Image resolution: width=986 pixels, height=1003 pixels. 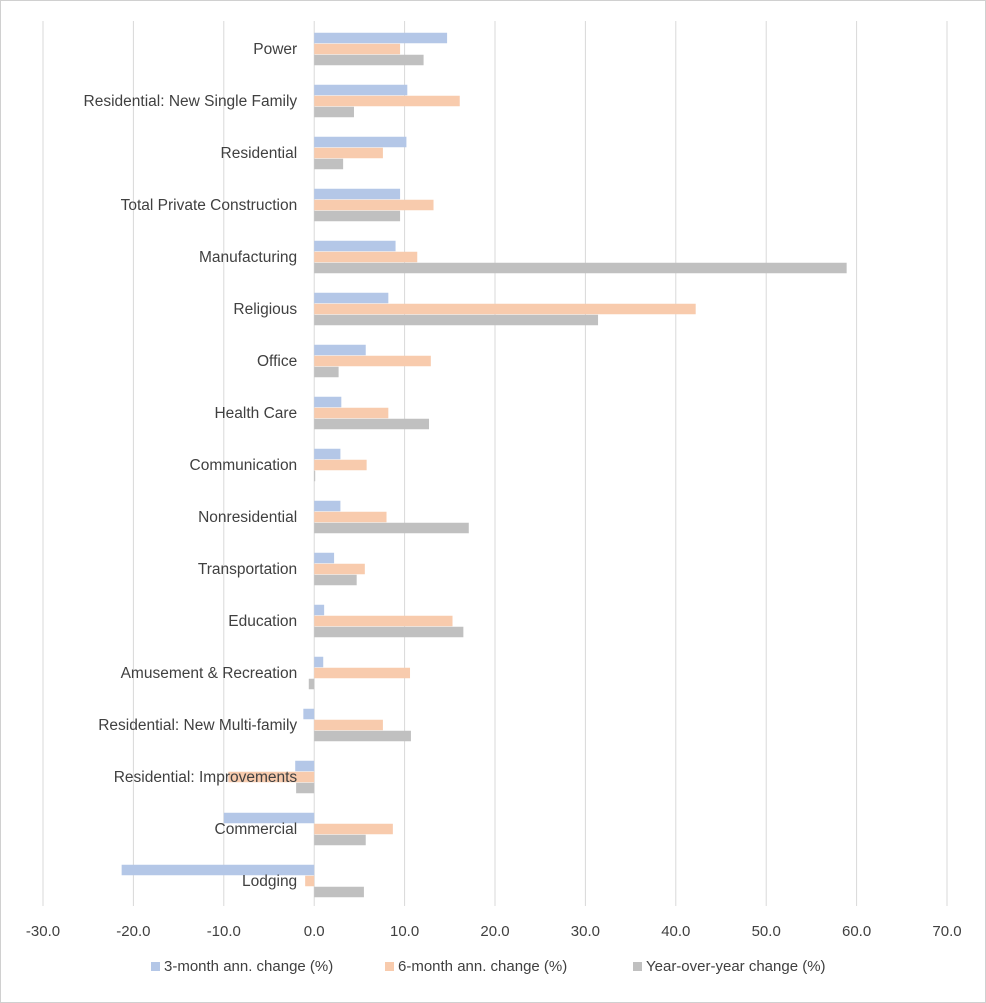 What do you see at coordinates (357, 49) in the screenshot?
I see `bar-2-power` at bounding box center [357, 49].